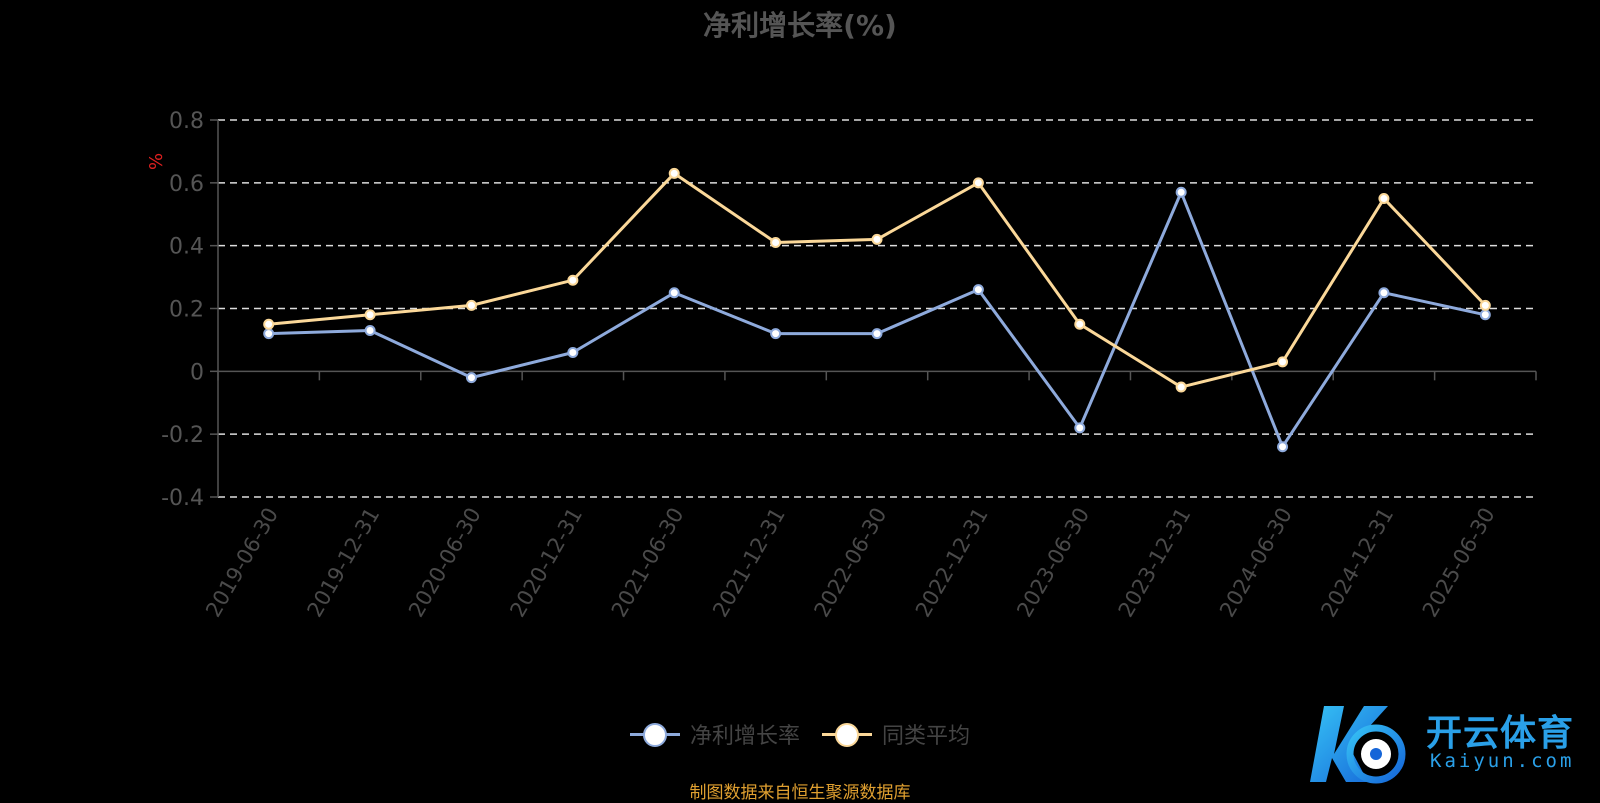 The height and width of the screenshot is (803, 1600). What do you see at coordinates (182, 498) in the screenshot?
I see `y-tick-label: -0.4` at bounding box center [182, 498].